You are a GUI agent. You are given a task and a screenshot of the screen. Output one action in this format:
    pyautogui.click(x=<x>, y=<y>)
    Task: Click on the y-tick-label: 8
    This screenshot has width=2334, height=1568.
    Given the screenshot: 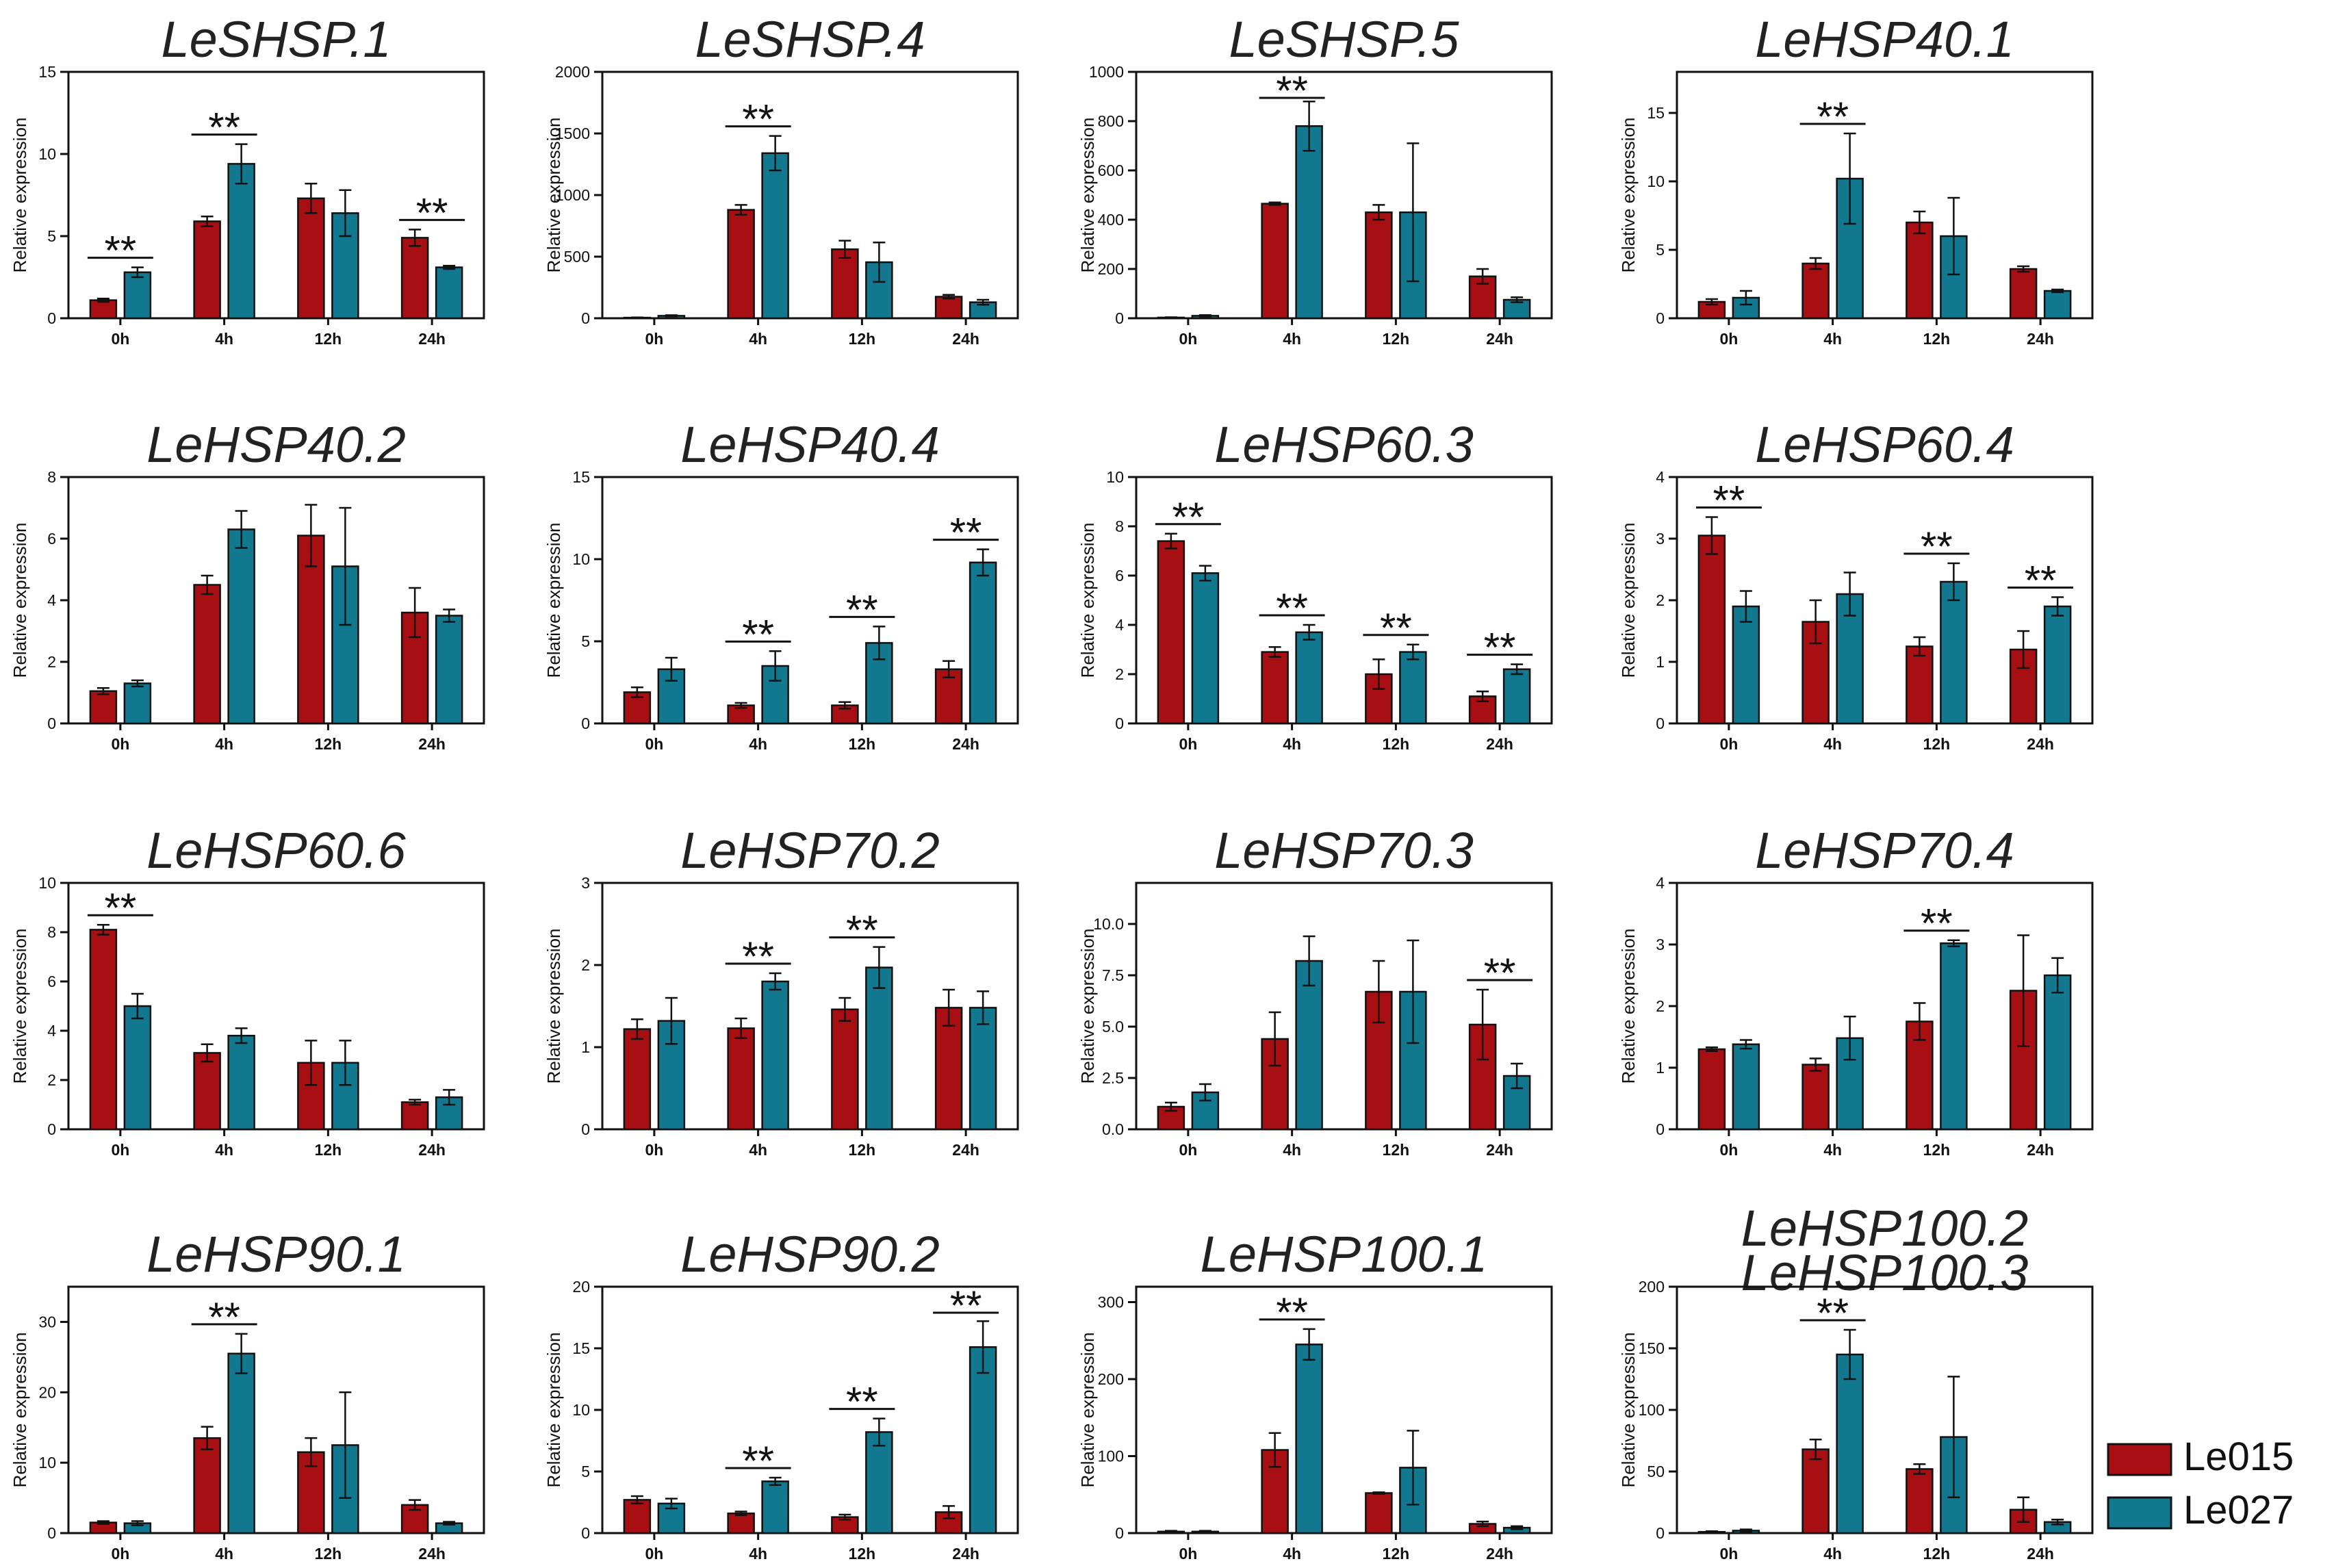 What is the action you would take?
    pyautogui.click(x=51, y=477)
    